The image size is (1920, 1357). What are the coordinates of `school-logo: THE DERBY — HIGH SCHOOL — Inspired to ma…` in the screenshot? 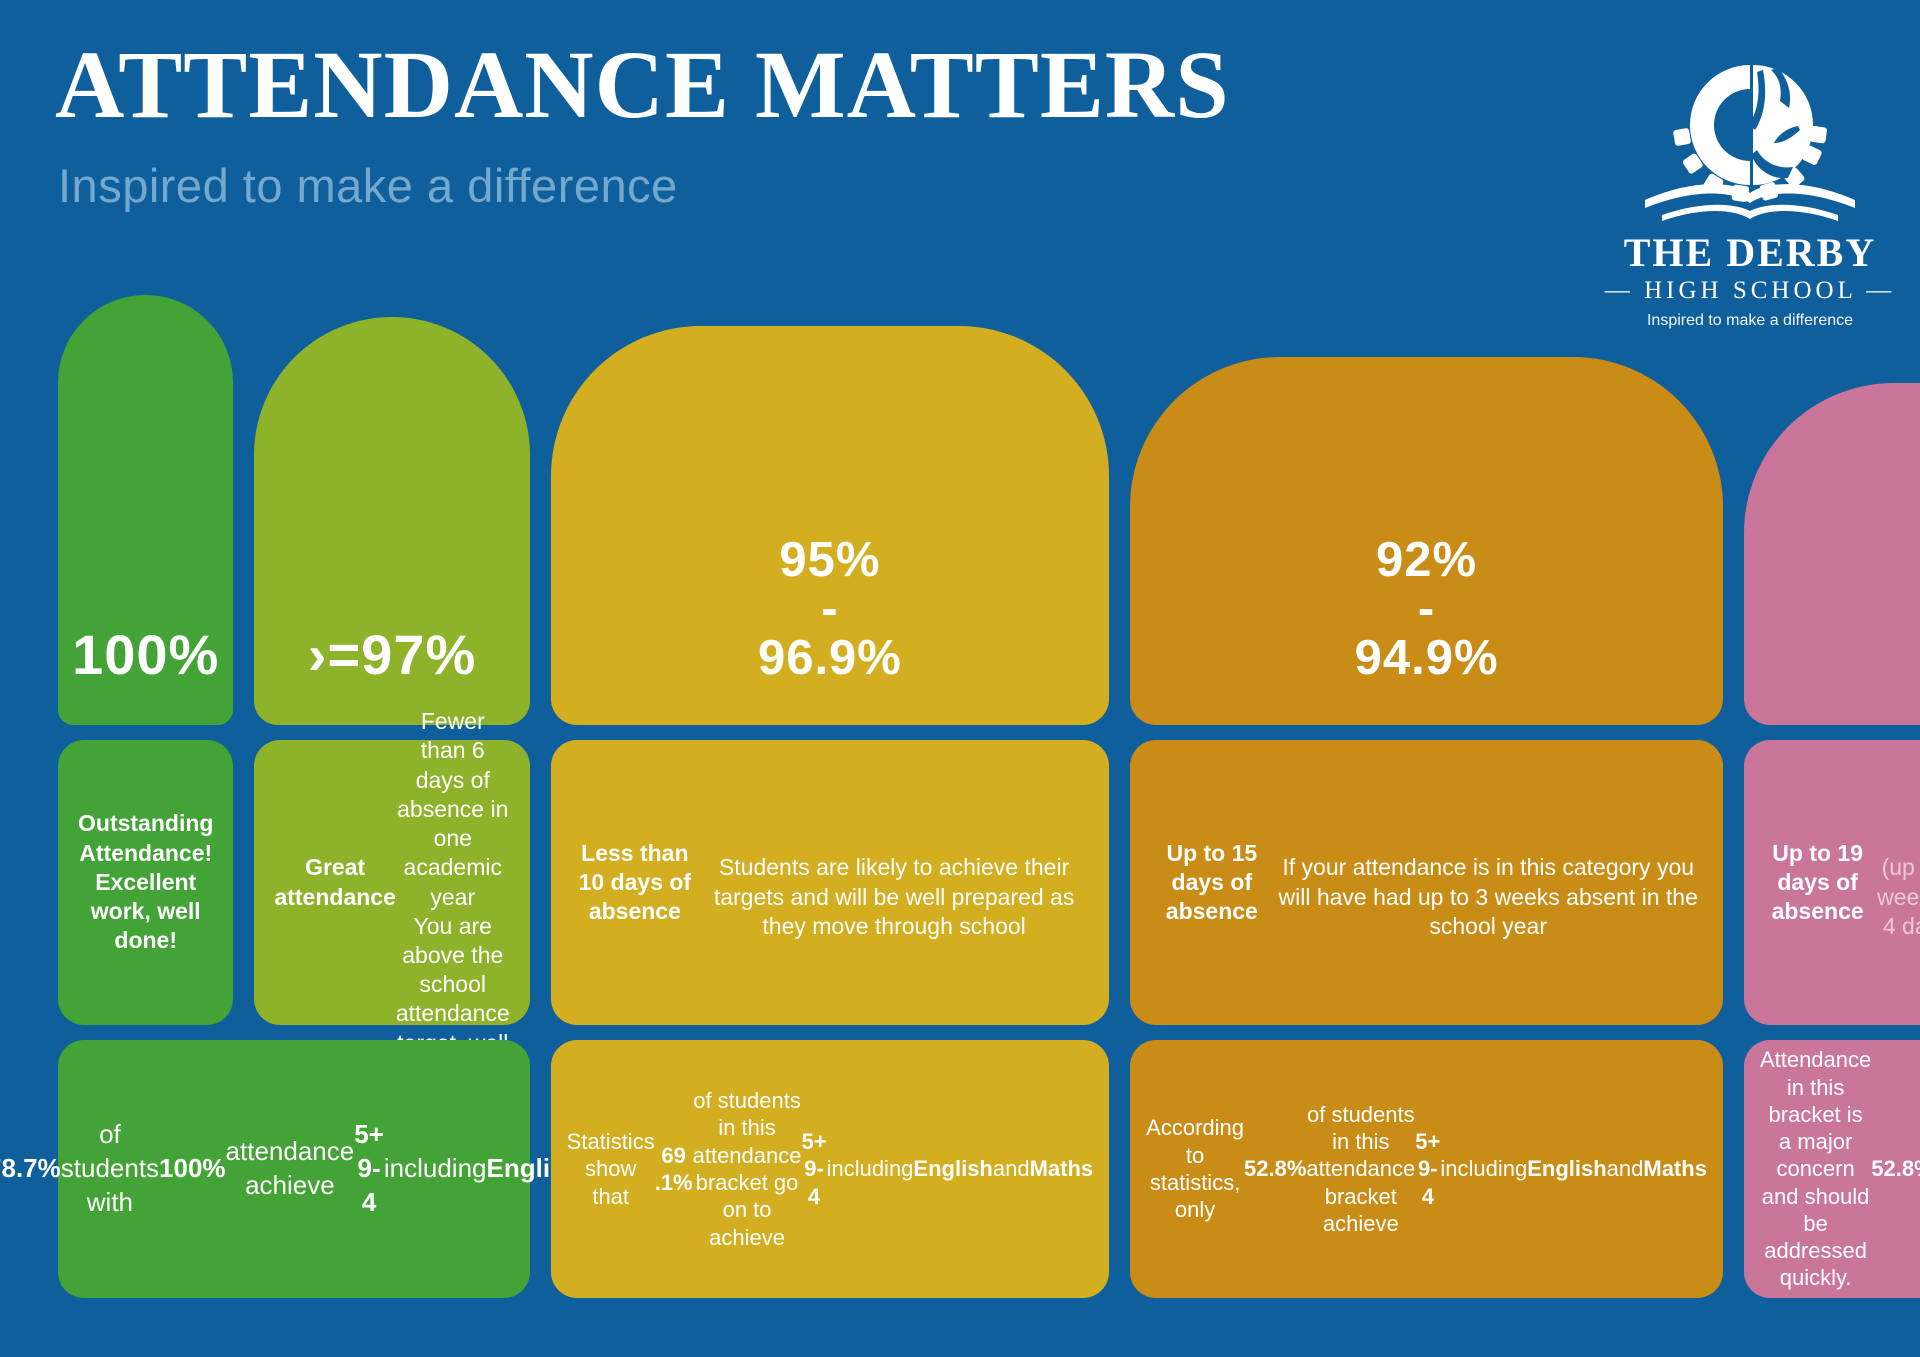 It's located at (1750, 180).